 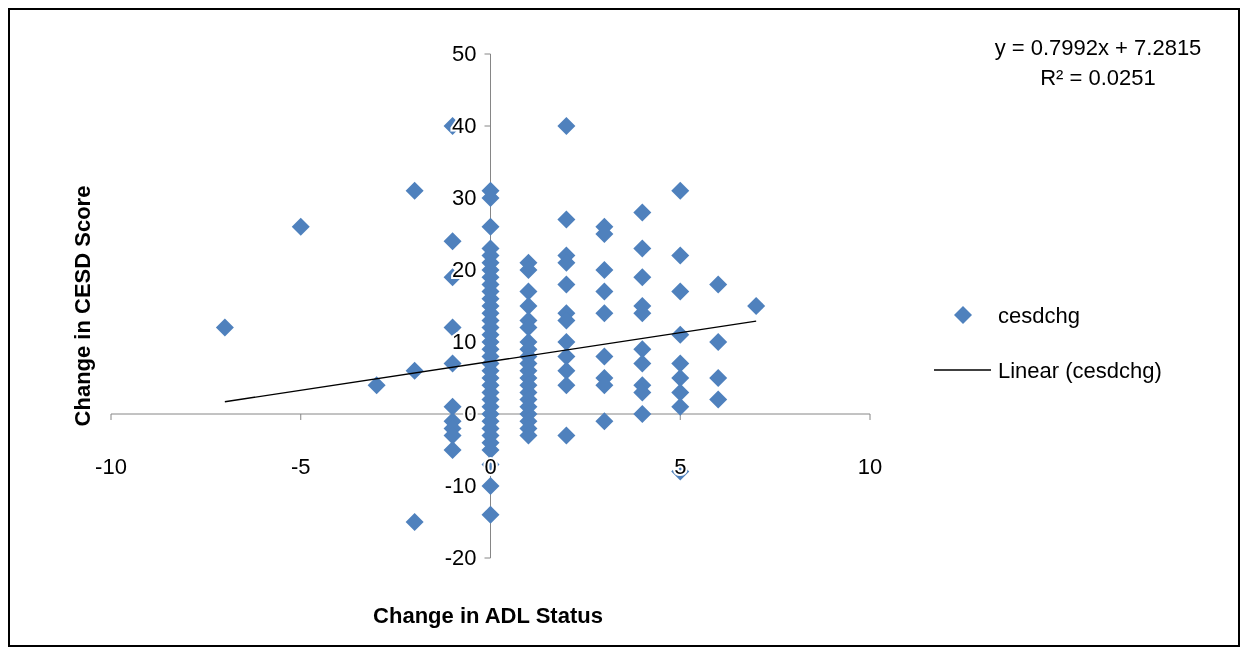 What do you see at coordinates (300, 466) in the screenshot?
I see `x-tick-label: -5` at bounding box center [300, 466].